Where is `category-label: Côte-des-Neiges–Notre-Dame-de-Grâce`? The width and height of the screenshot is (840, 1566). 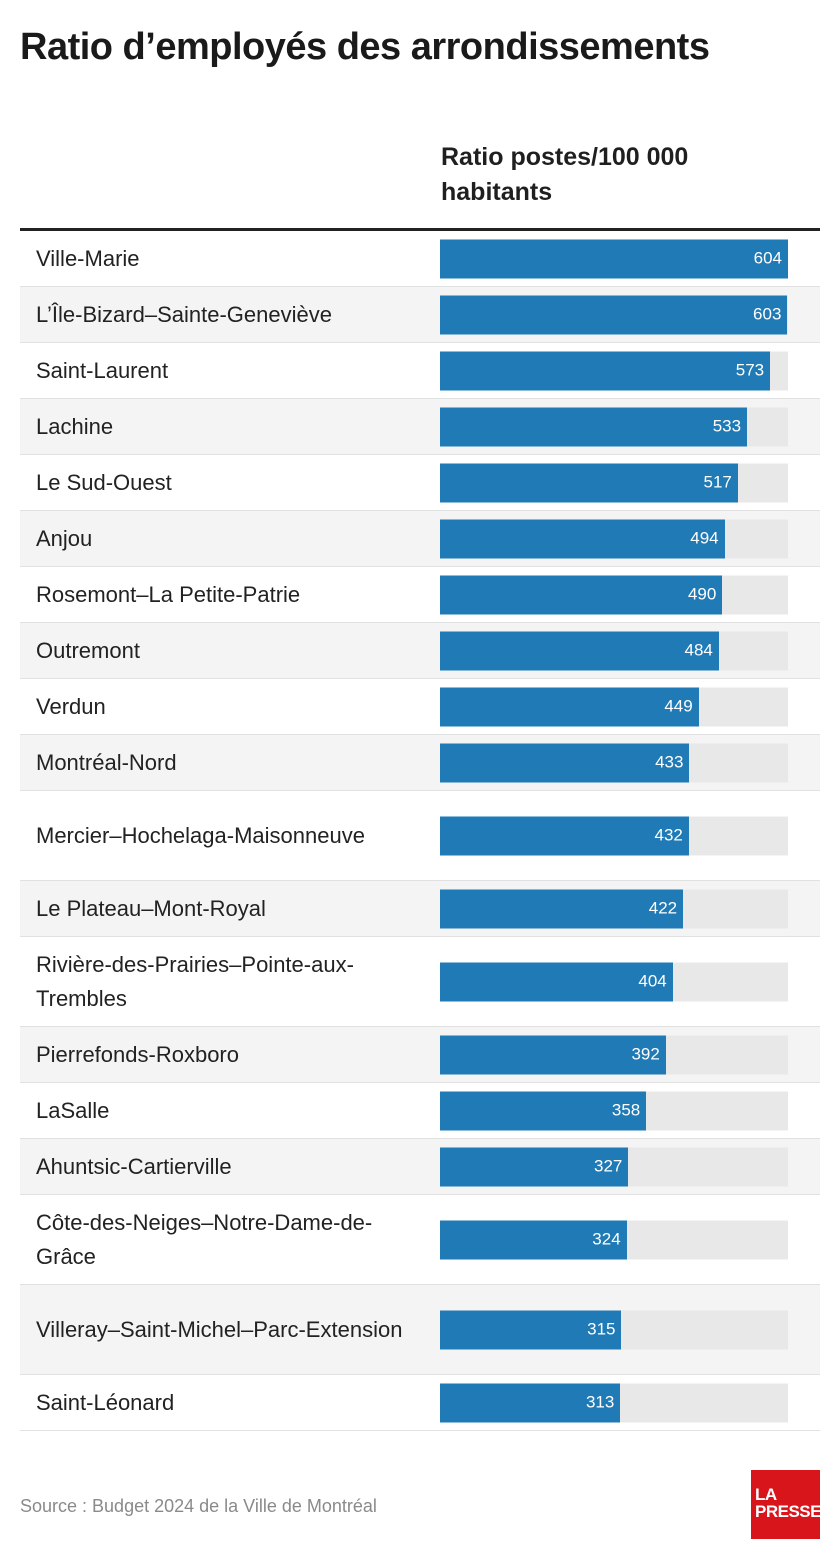
category-label: Côte-des-Neiges–Notre-Dame-de-Grâce is located at coordinates (204, 1239).